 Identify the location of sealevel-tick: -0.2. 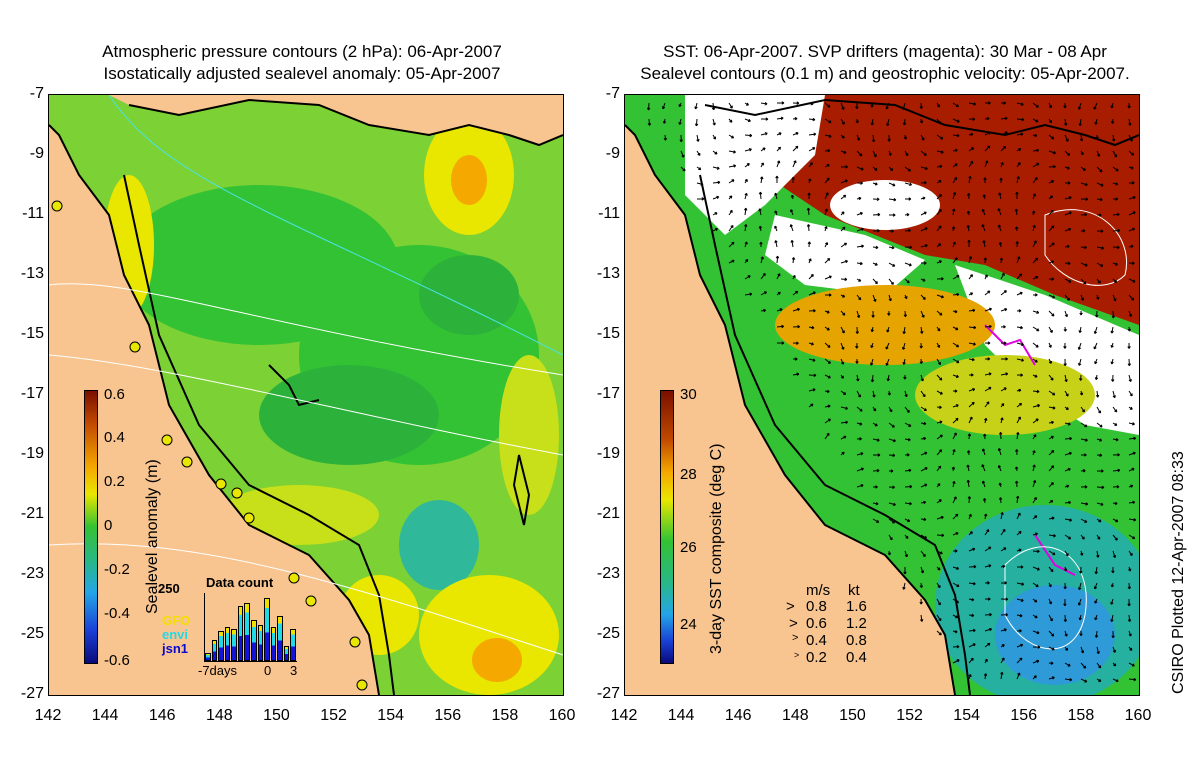
(117, 569).